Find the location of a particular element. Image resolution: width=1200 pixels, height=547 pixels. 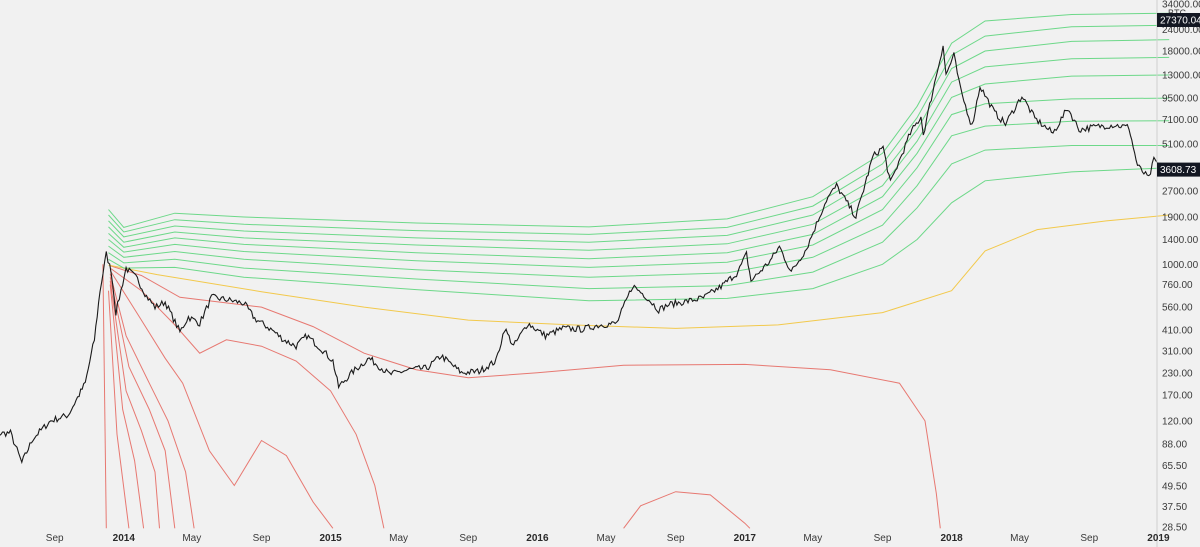

y-tick-label: 65.50 is located at coordinates (1174, 466).